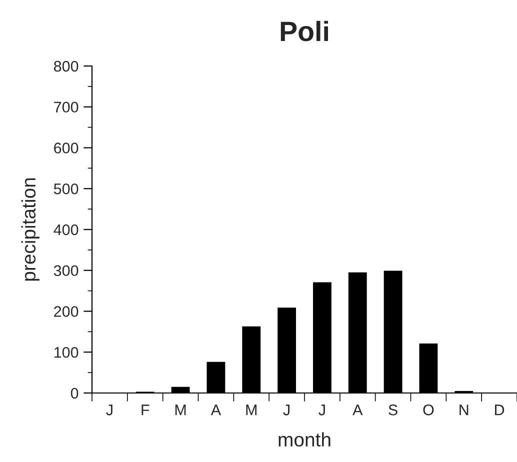  Describe the element at coordinates (66, 270) in the screenshot. I see `y-tick-label: 300` at that location.